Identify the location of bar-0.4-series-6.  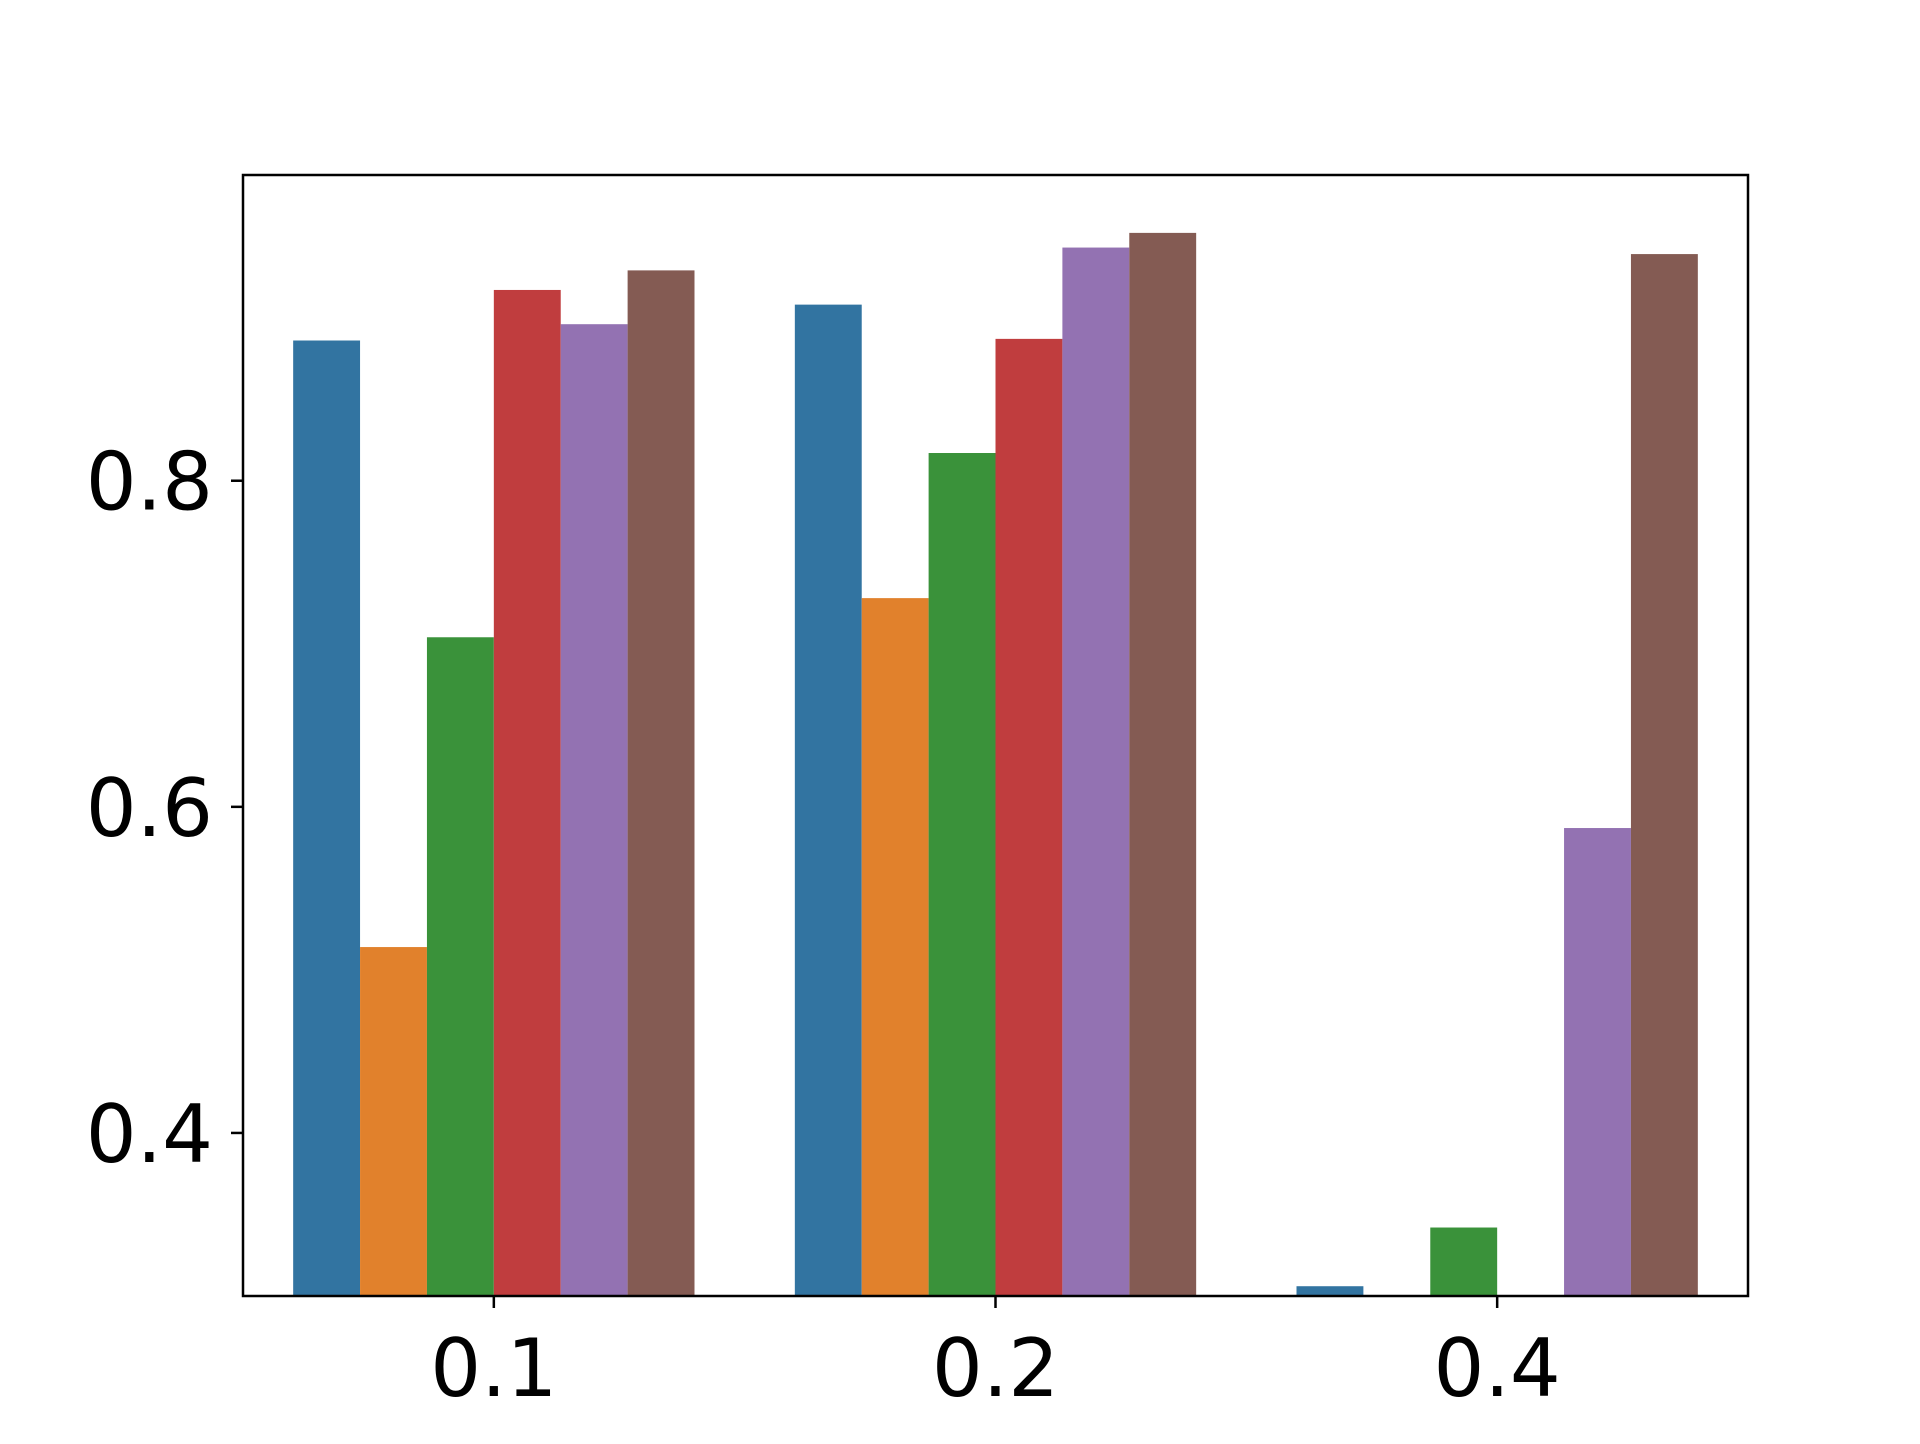
(1664, 775).